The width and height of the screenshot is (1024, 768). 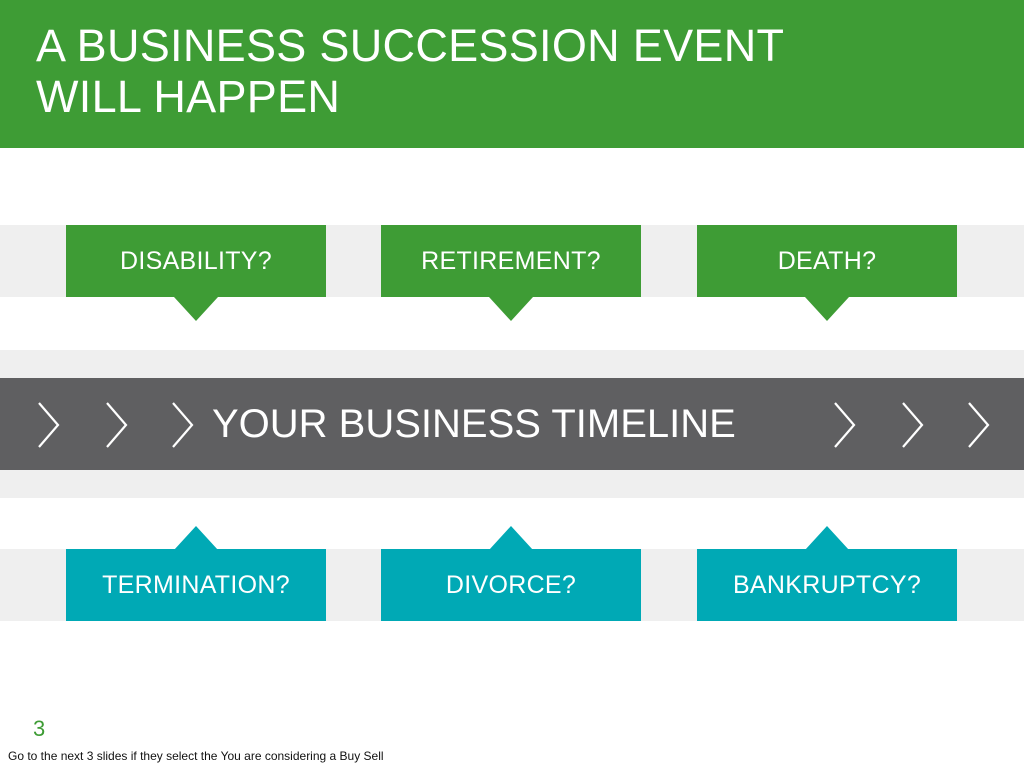 I want to click on event-callout-divorce: DIVORCE?, so click(x=511, y=585).